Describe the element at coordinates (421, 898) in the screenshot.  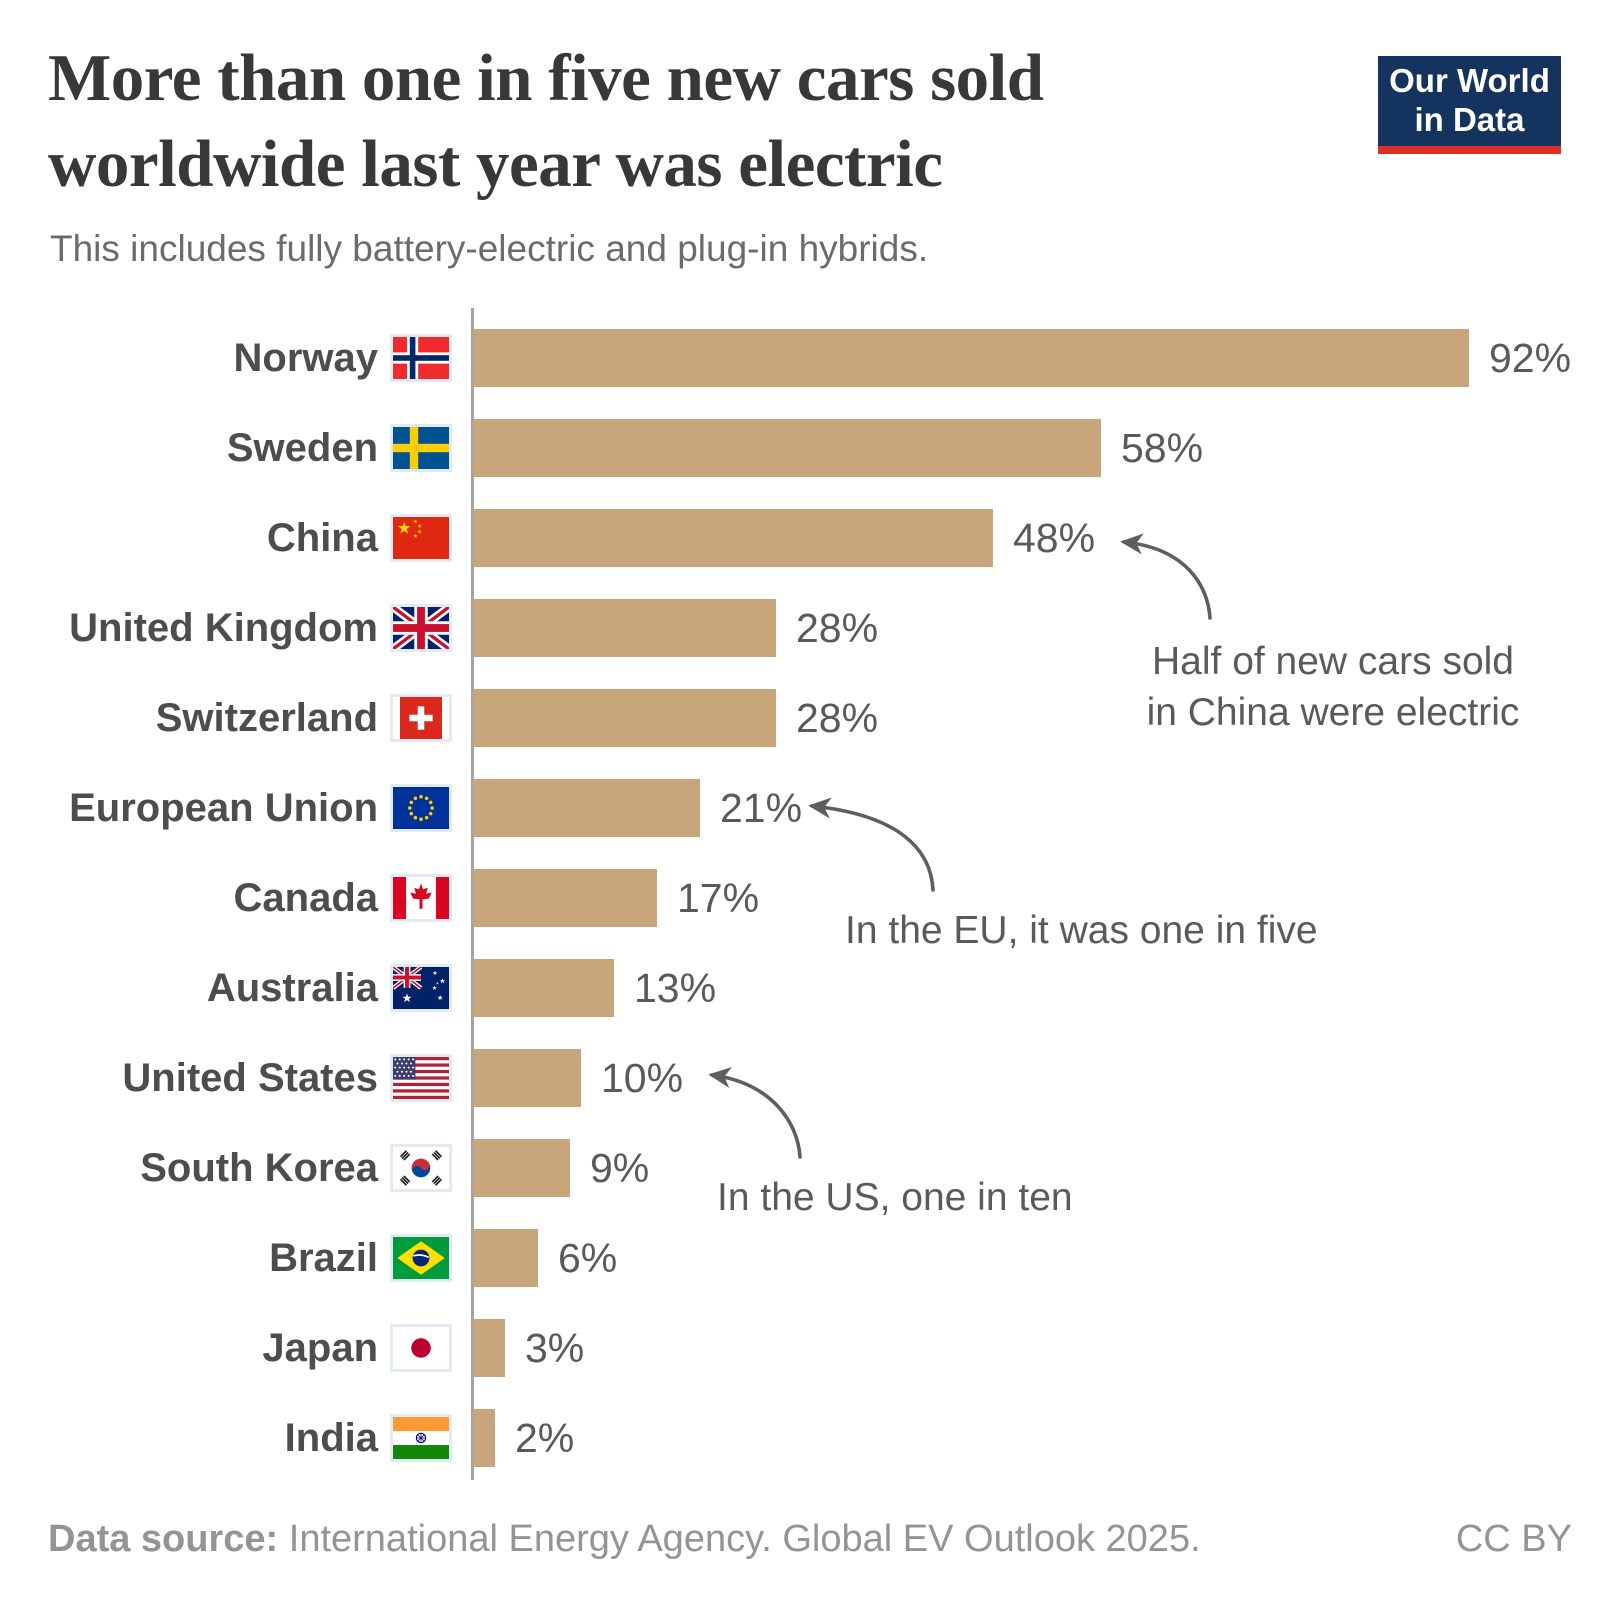
I see `canada-flag-icon` at that location.